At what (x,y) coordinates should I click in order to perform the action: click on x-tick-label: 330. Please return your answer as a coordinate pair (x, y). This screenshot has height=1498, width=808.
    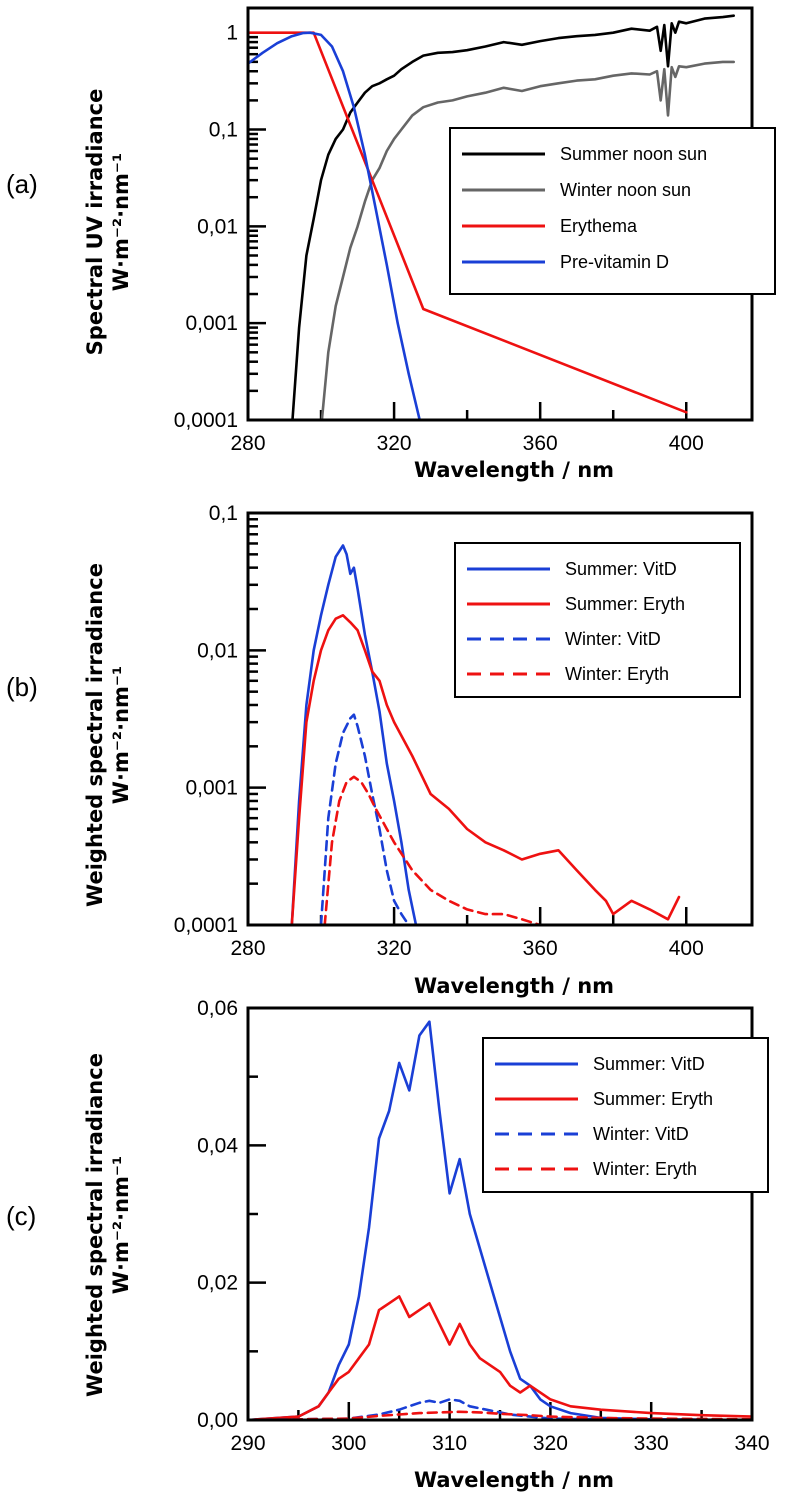
    Looking at the image, I should click on (651, 1443).